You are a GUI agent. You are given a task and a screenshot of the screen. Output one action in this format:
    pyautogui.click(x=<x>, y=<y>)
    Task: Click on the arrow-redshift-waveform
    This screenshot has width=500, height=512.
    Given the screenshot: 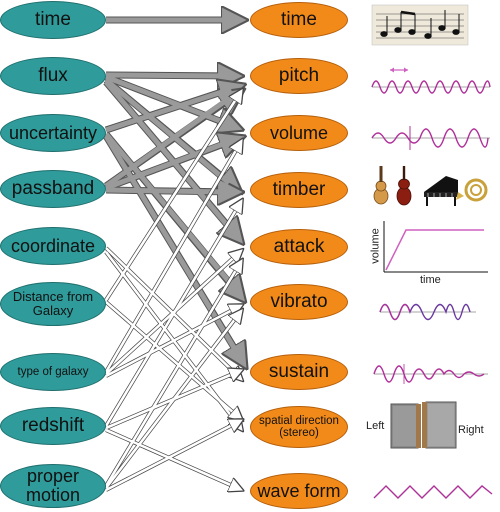 What is the action you would take?
    pyautogui.click(x=173, y=459)
    